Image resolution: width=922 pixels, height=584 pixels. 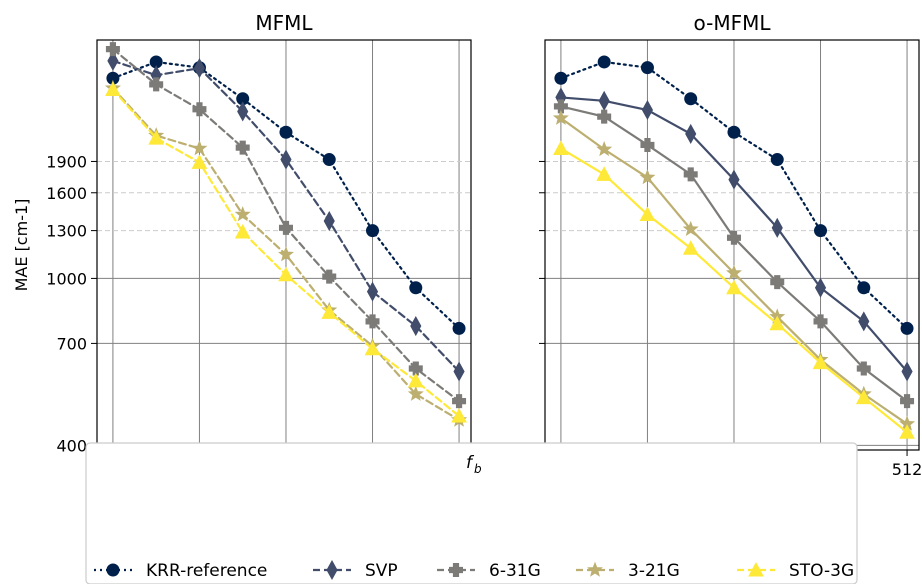 I want to click on legend-entry-6-31g: 6-31G, so click(x=489, y=571).